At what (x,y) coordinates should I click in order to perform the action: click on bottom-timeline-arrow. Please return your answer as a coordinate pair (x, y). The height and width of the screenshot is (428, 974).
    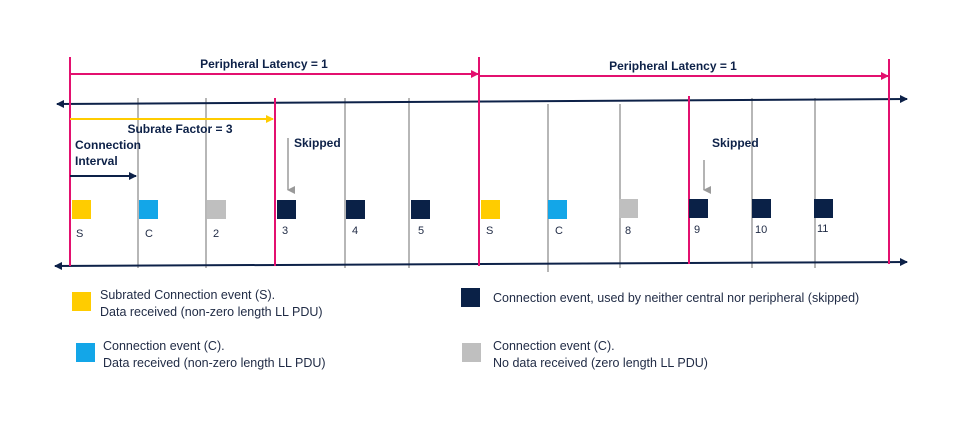
    Looking at the image, I should click on (481, 264).